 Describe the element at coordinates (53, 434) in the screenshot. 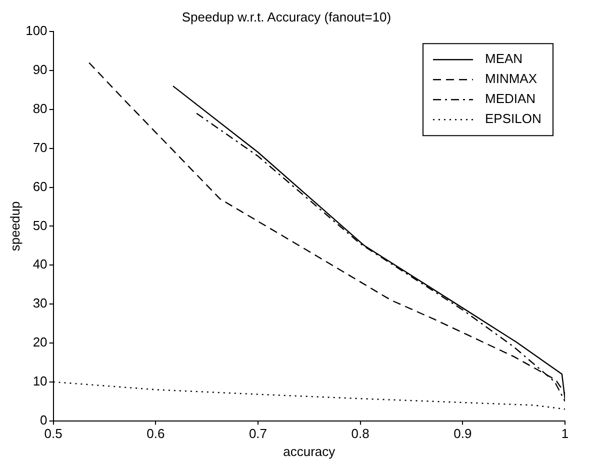

I see `x-tick-label: 0.5` at that location.